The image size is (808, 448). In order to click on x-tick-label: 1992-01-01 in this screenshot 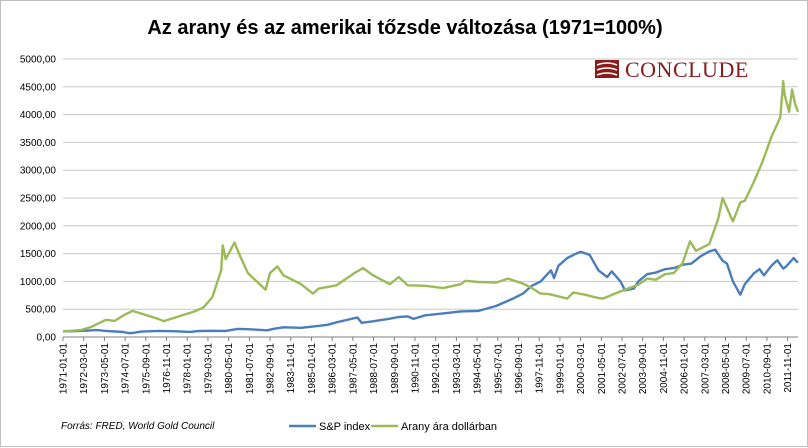, I will do `click(436, 369)`.